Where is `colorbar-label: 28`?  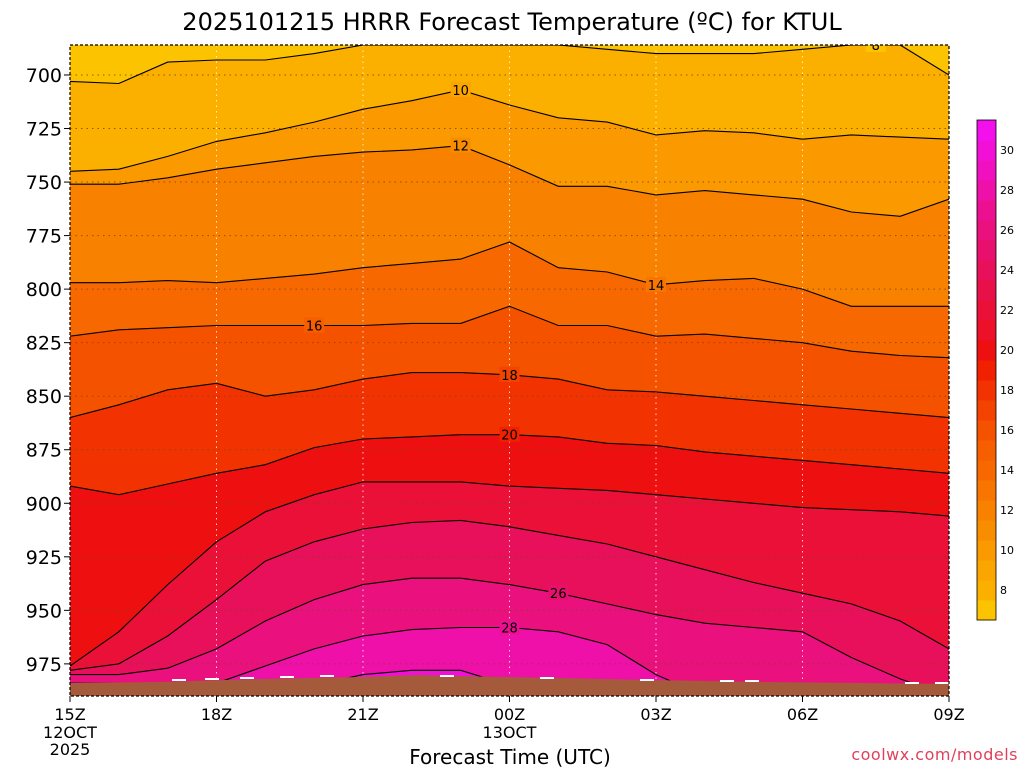 colorbar-label: 28 is located at coordinates (1007, 190).